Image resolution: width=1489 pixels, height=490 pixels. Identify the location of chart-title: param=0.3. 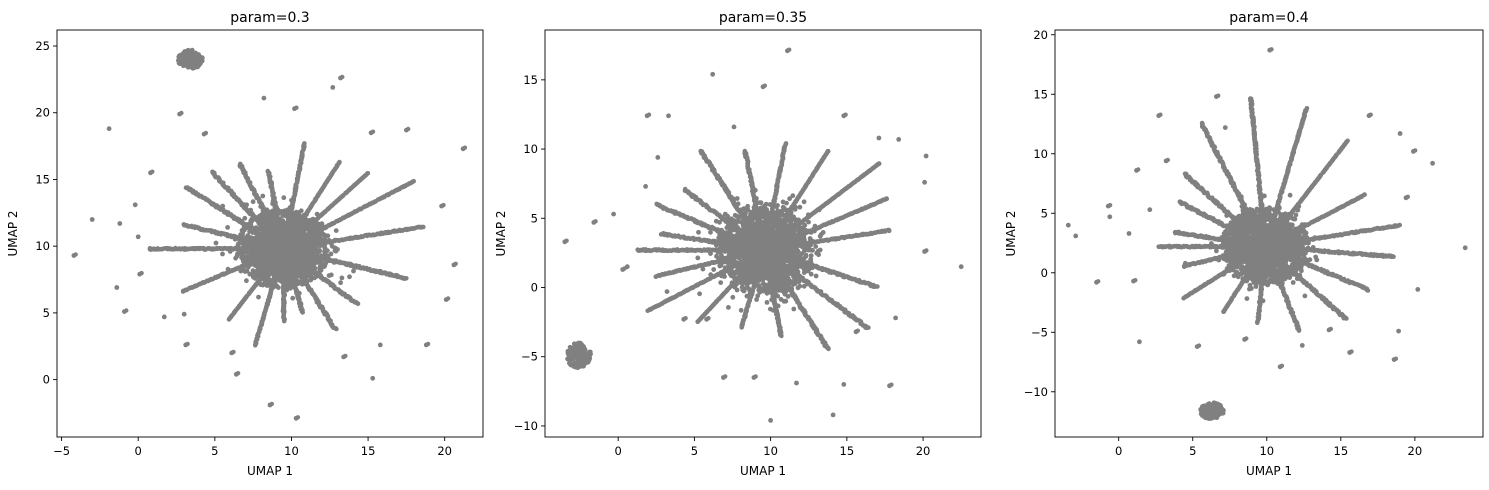
(269, 18).